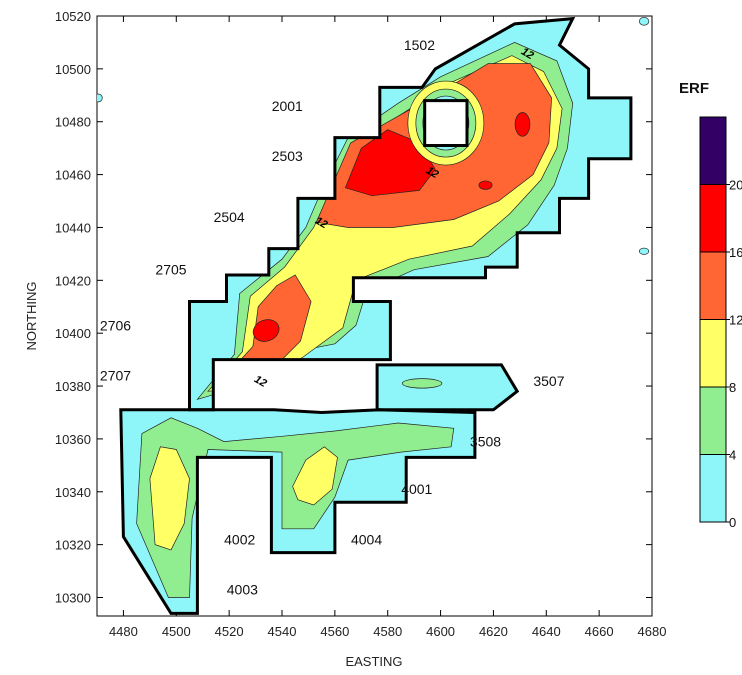  I want to click on area-label: 4004, so click(366, 539).